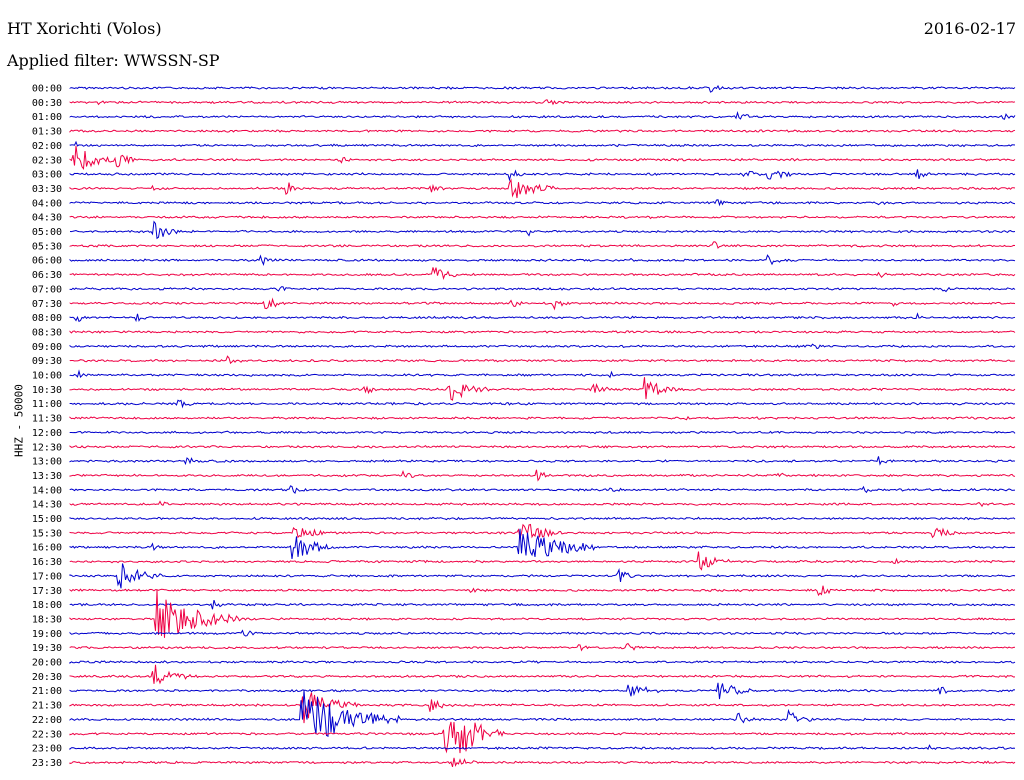 The image size is (1024, 780). What do you see at coordinates (47, 476) in the screenshot?
I see `time-label: 13:30` at bounding box center [47, 476].